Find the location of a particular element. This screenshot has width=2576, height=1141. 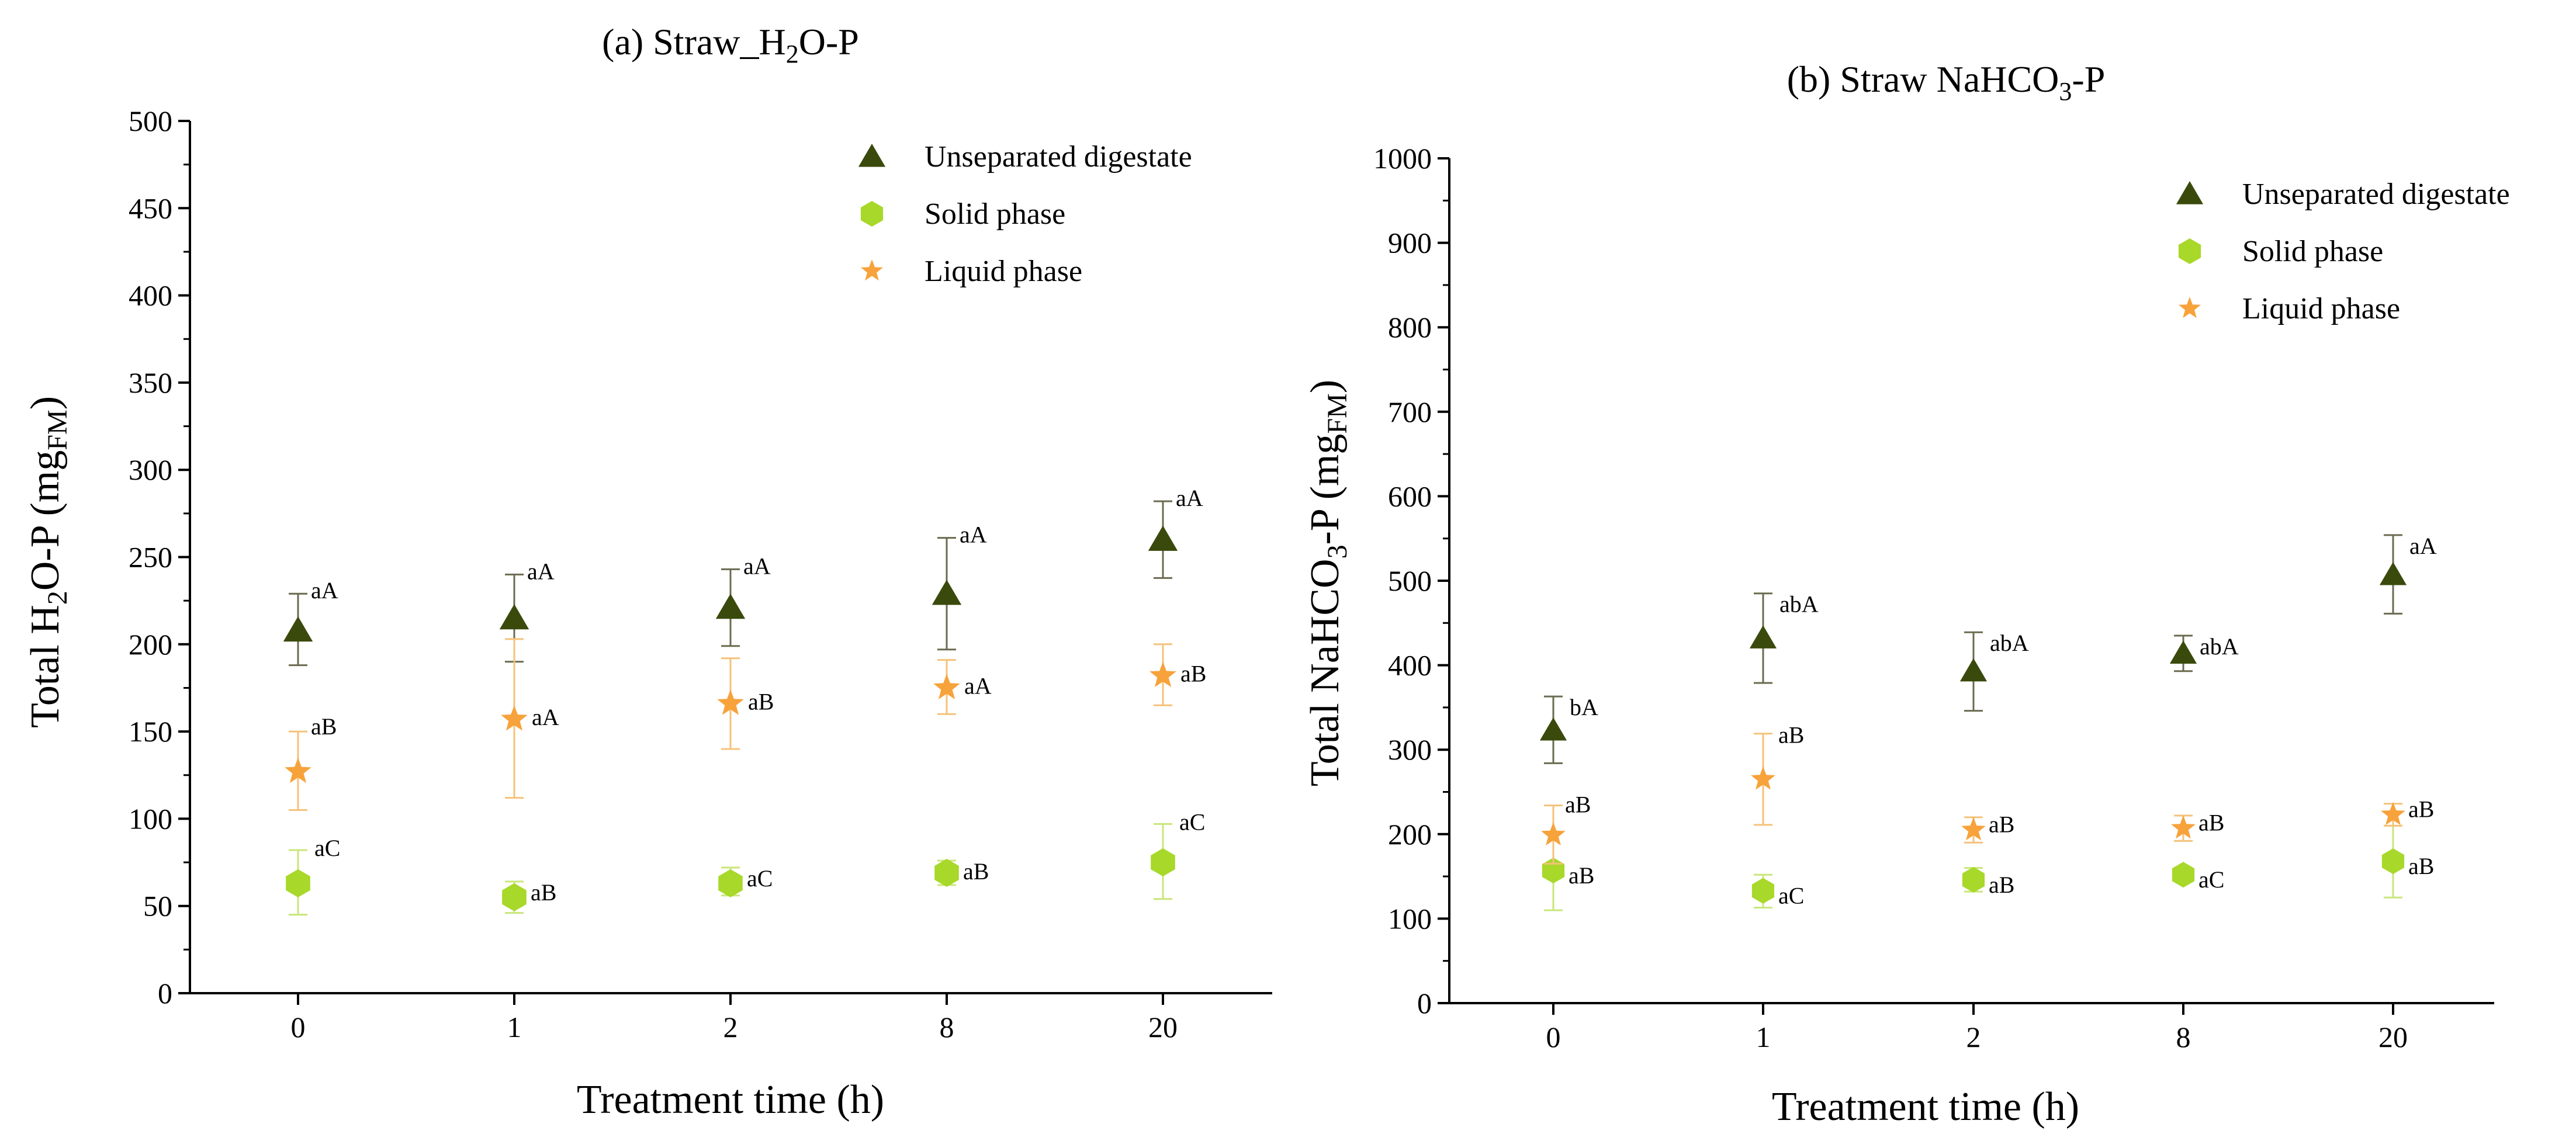

series-liquid: aB aA aB aA aB is located at coordinates (745, 724).